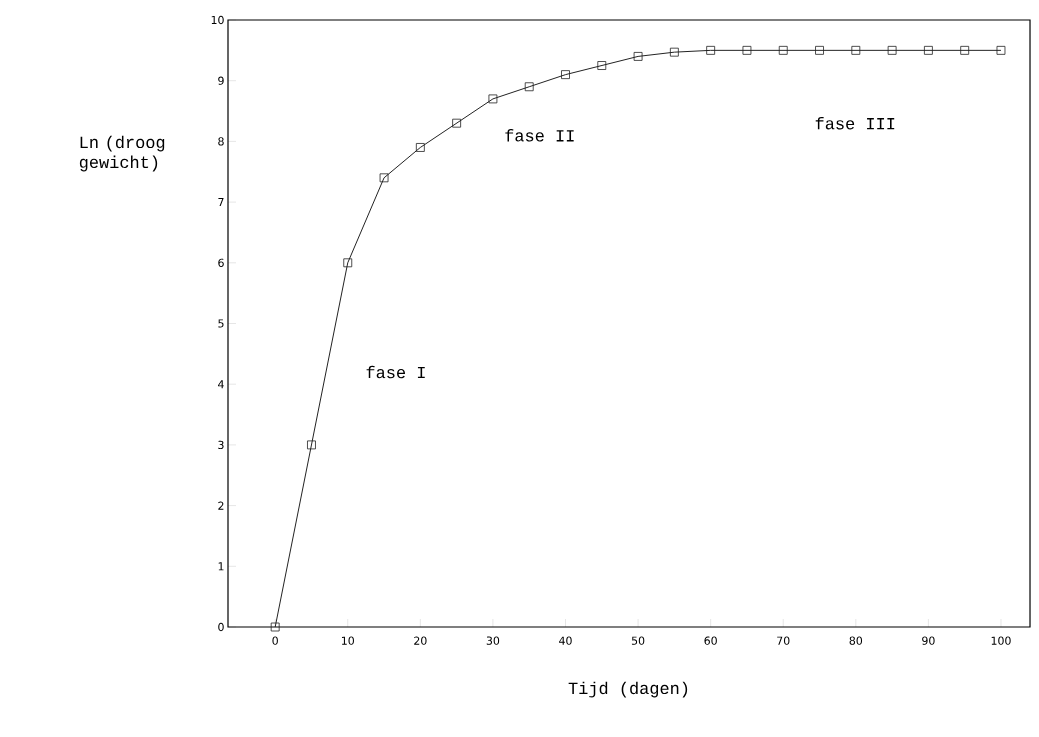 The image size is (1039, 737). Describe the element at coordinates (638, 640) in the screenshot. I see `x-tick-label: 50` at that location.